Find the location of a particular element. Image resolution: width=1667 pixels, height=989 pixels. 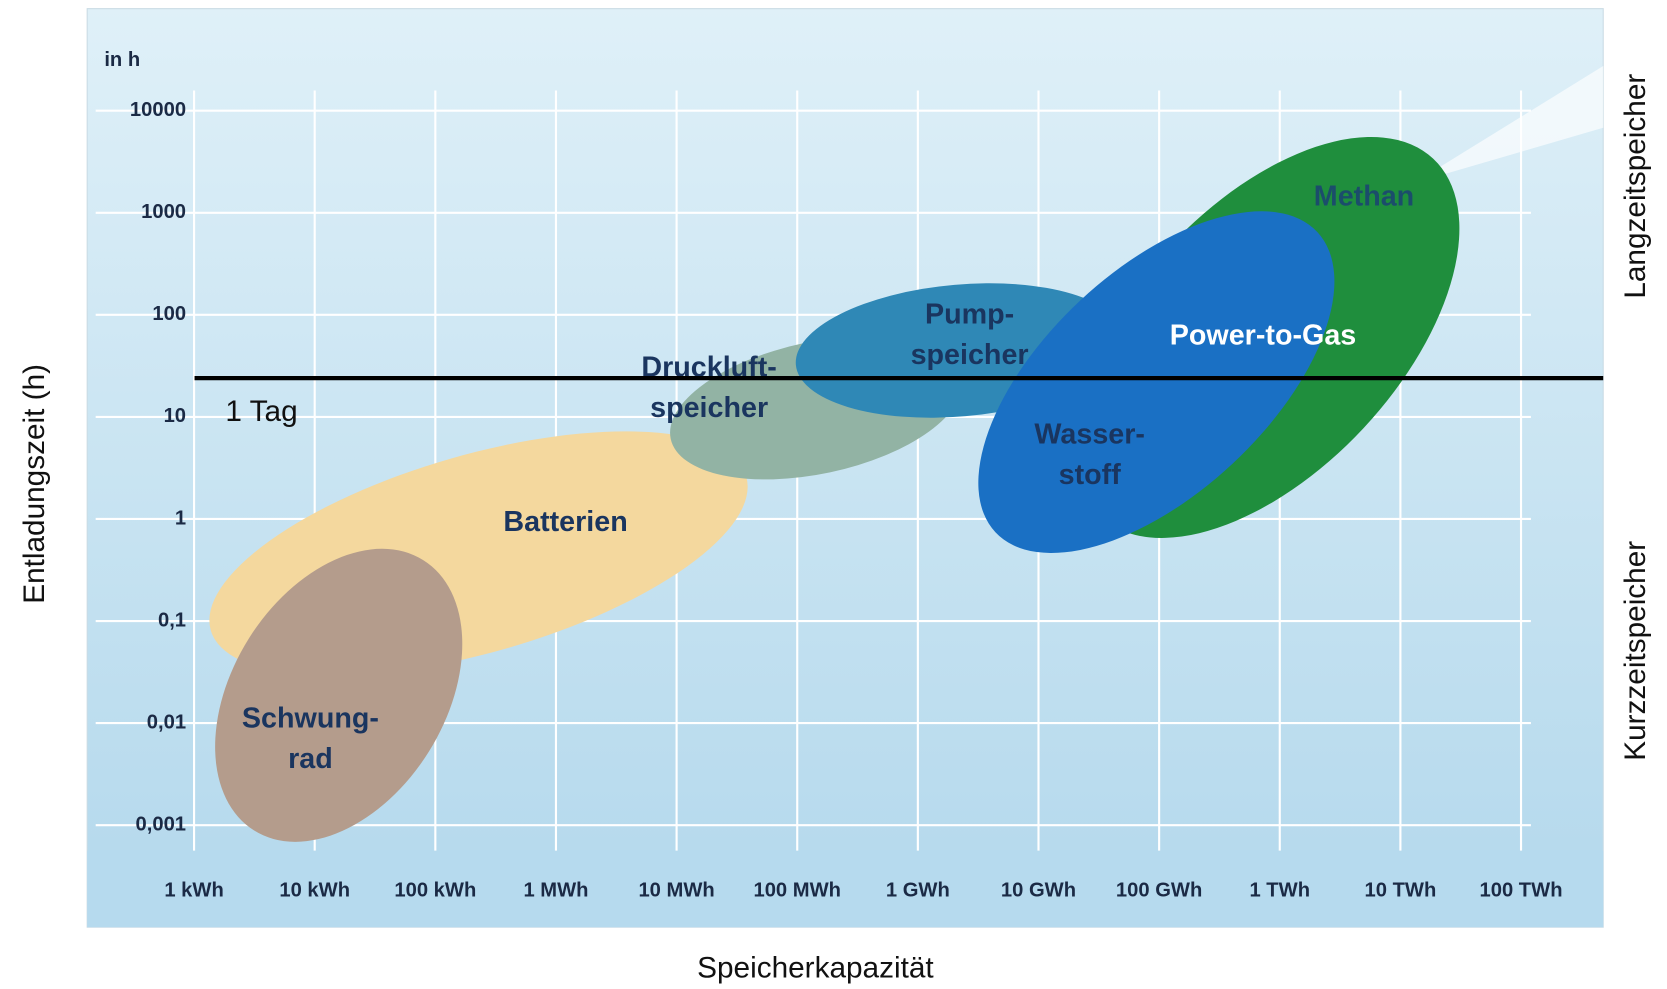

side-label: Langzeitspeicher is located at coordinates (1635, 186).